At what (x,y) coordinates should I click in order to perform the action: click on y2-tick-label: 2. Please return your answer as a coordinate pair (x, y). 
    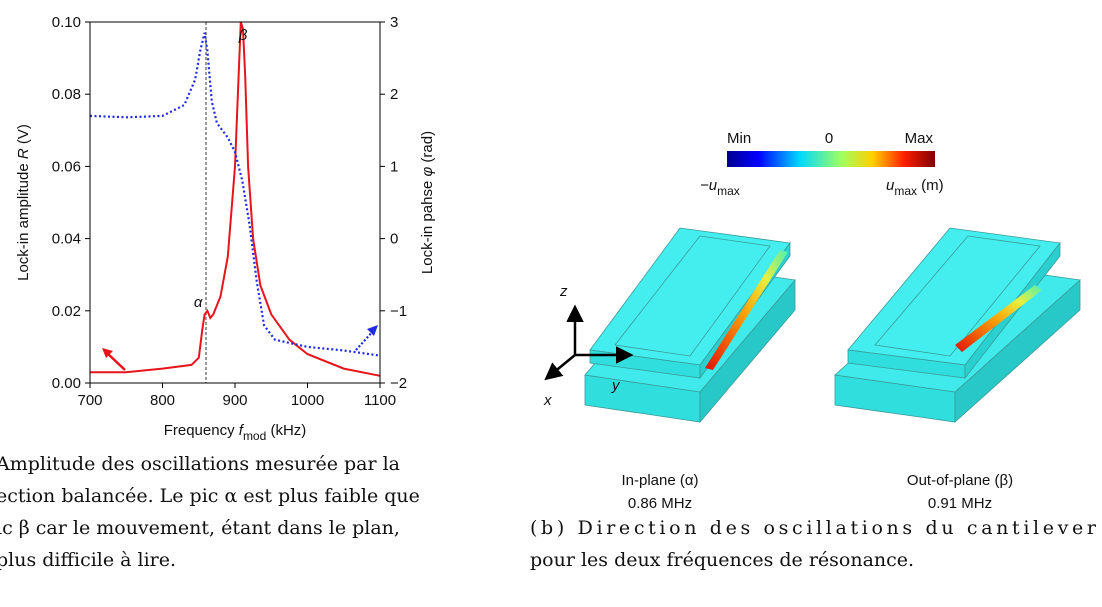
    Looking at the image, I should click on (394, 94).